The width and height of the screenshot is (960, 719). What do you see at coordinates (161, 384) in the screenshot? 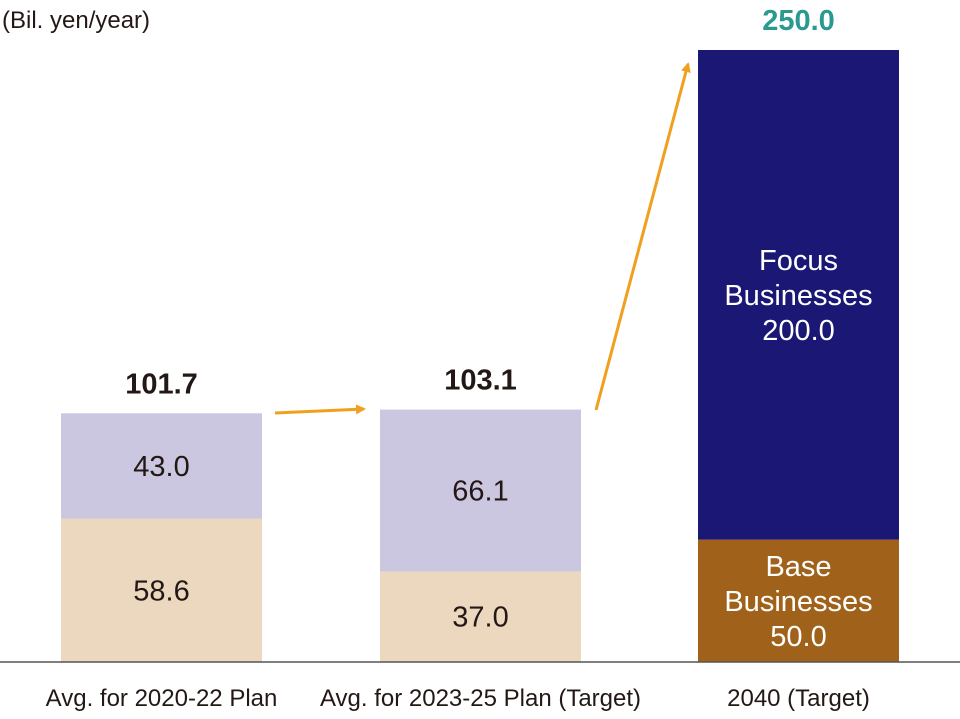
I see `total-label: 101.7` at bounding box center [161, 384].